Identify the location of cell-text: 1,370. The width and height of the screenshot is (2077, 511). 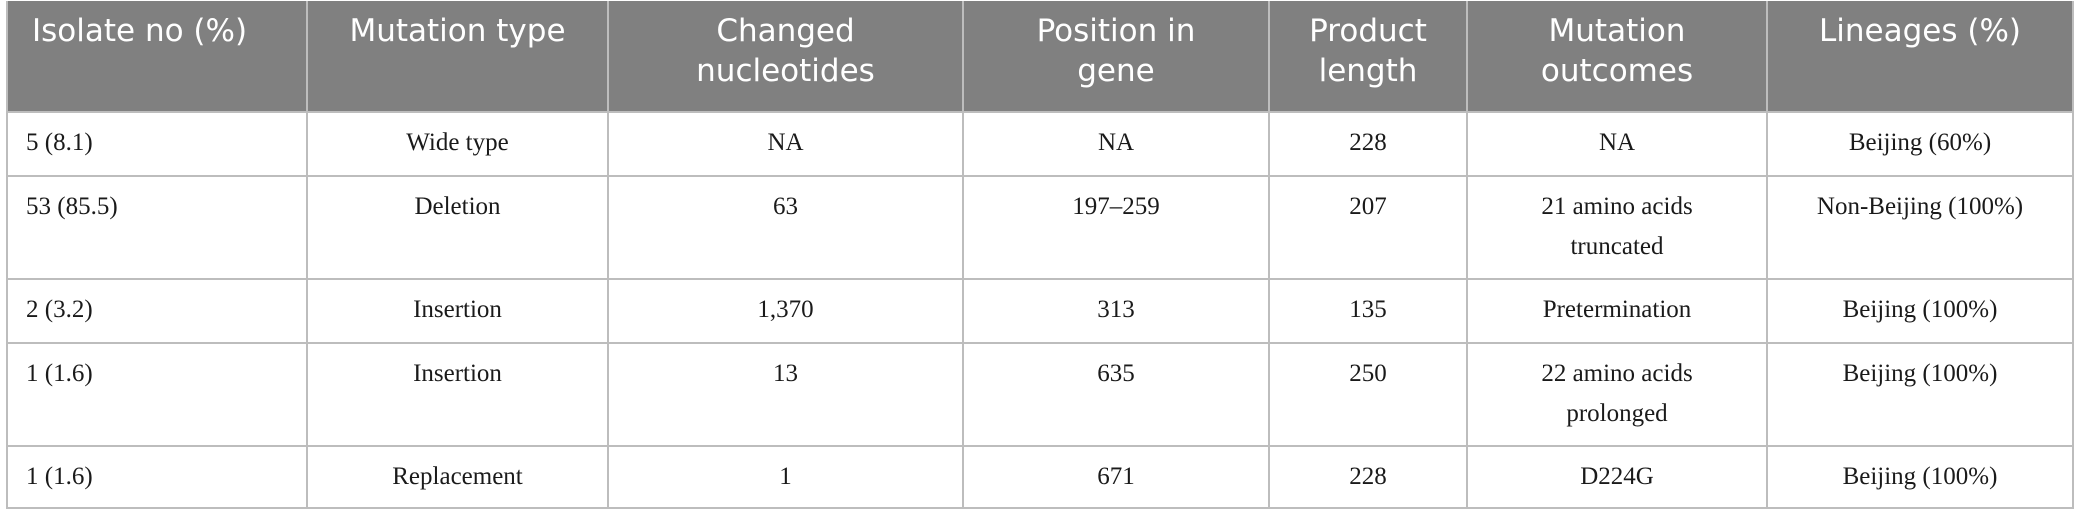
(785, 309).